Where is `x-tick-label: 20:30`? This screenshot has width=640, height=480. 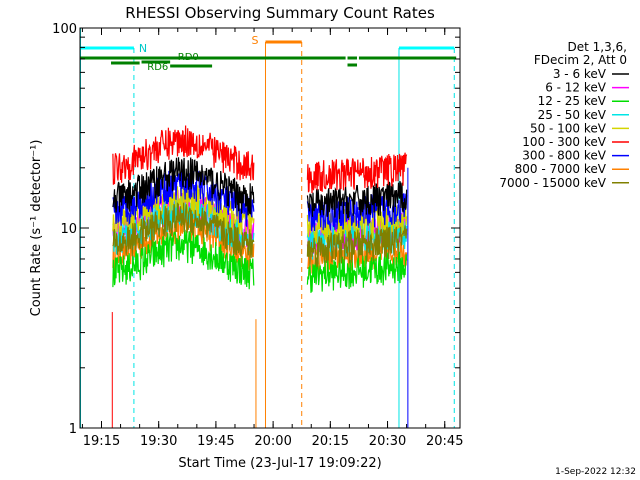 x-tick-label: 20:30 is located at coordinates (387, 441).